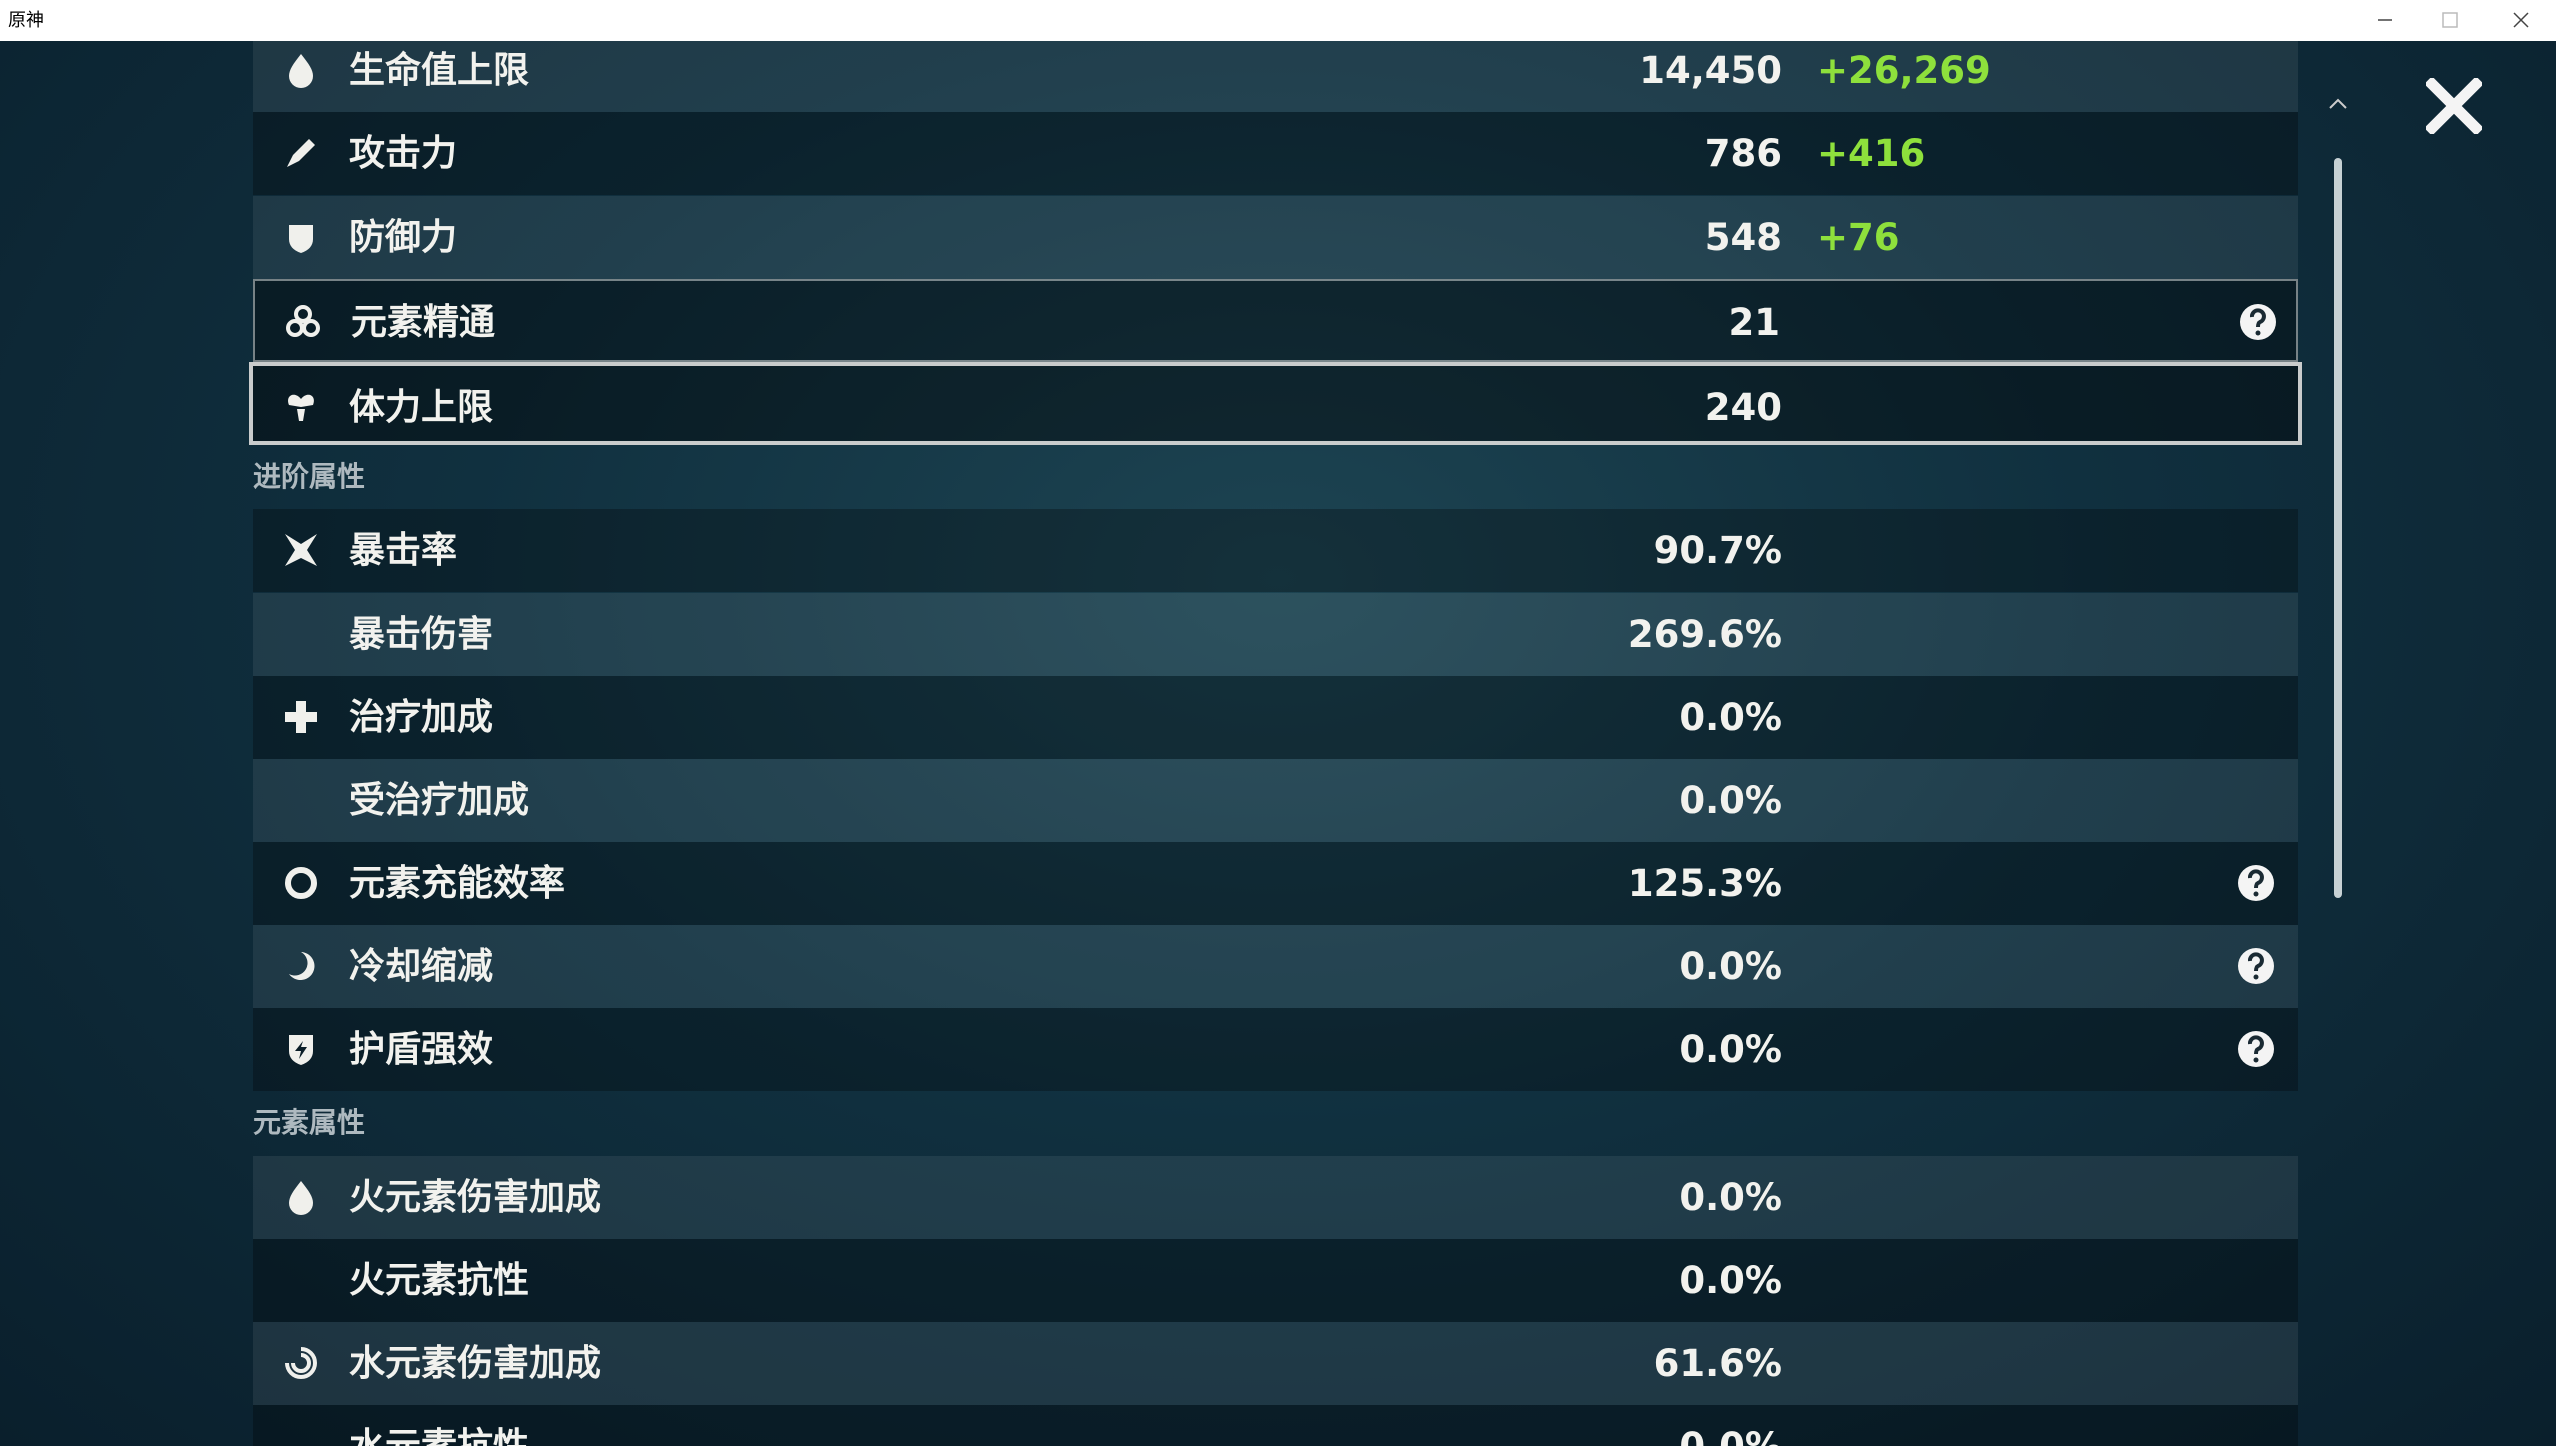 This screenshot has width=2556, height=1446. I want to click on stat-value: 269.6%, so click(1704, 634).